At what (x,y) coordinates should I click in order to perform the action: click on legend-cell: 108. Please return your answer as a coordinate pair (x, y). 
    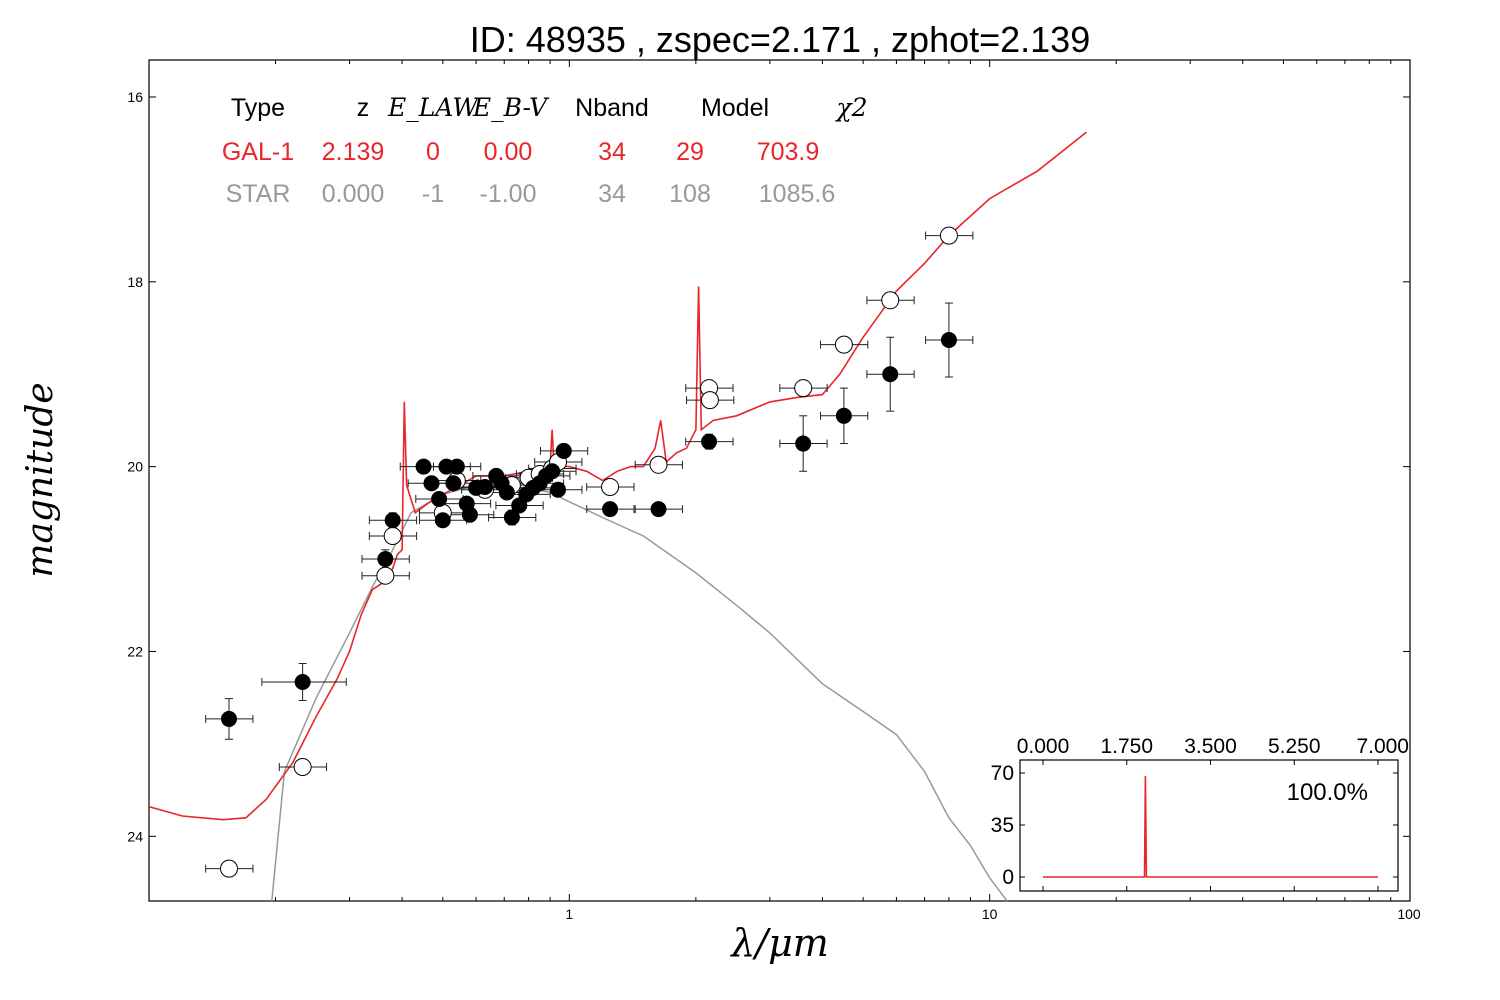
    Looking at the image, I should click on (690, 194).